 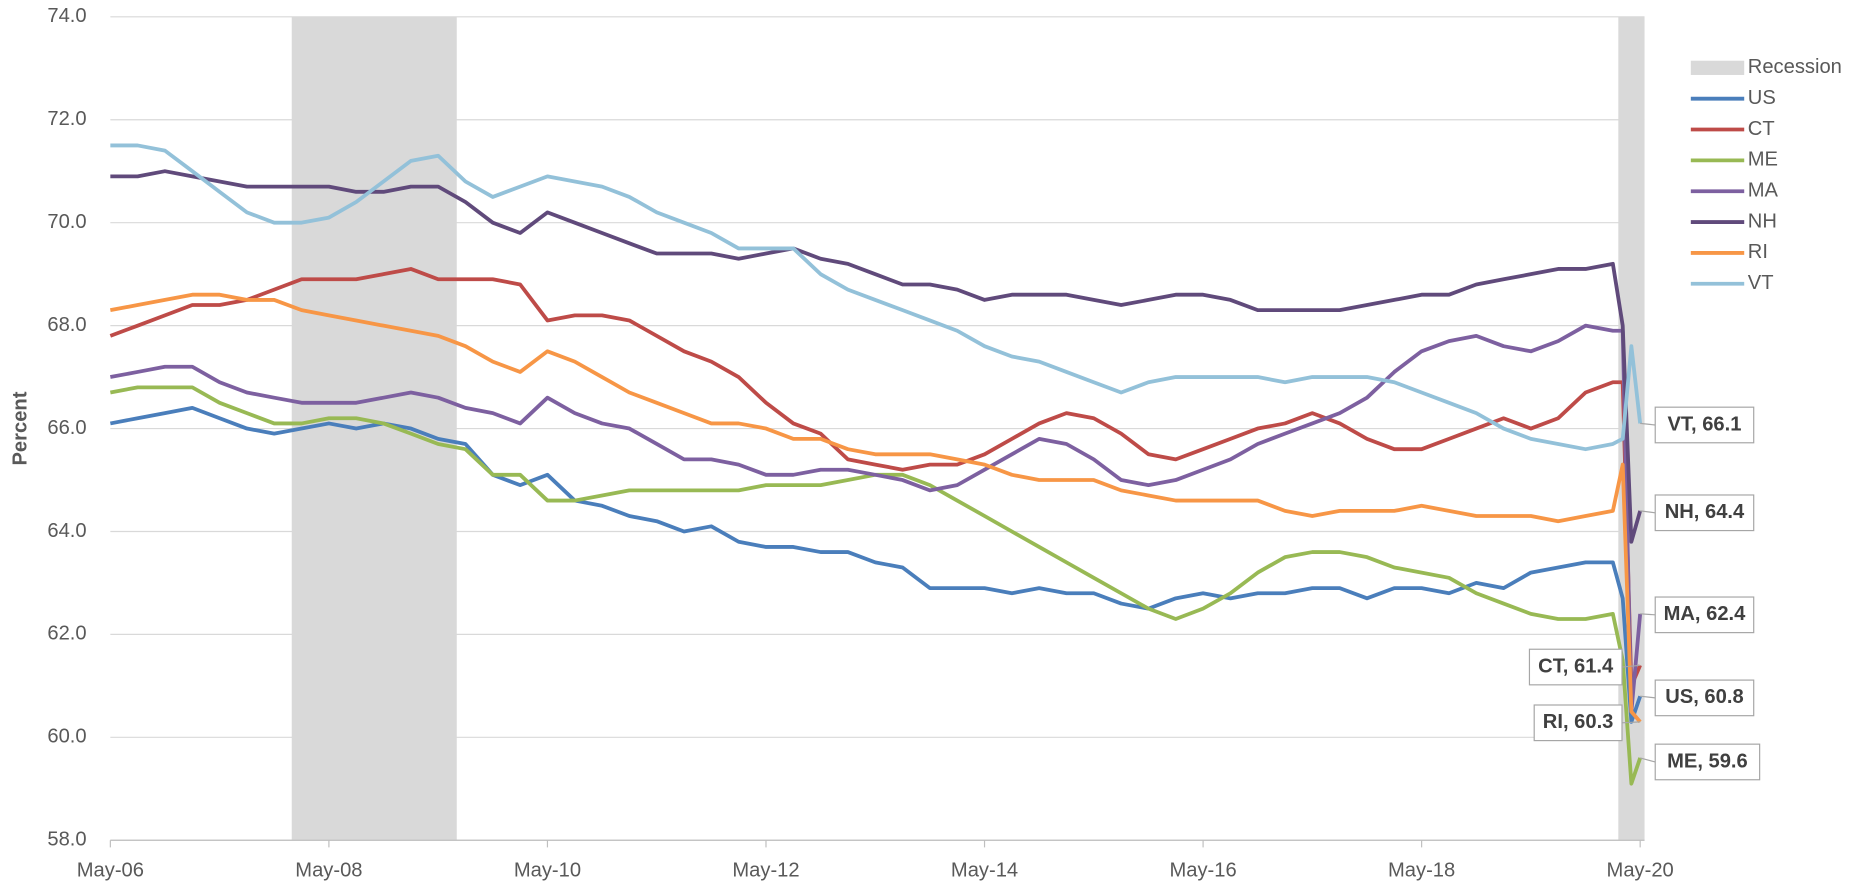 I want to click on data-label: US, 60.8, so click(x=1704, y=697).